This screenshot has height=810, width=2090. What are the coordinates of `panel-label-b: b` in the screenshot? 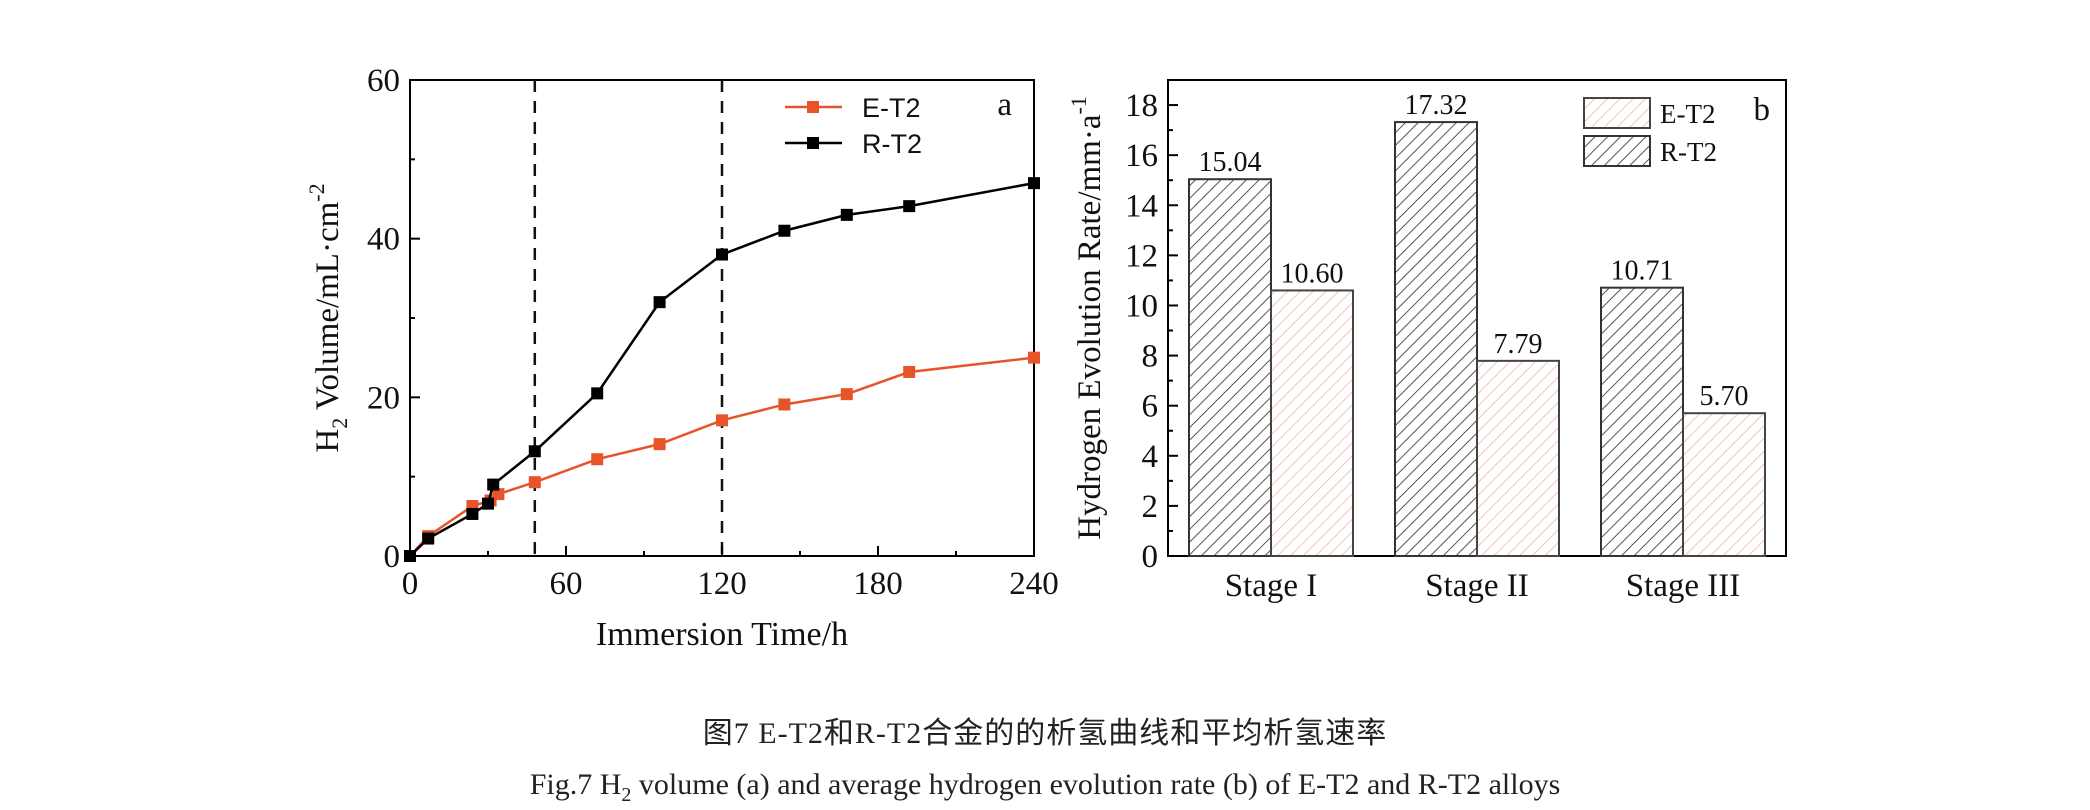 It's located at (1762, 110).